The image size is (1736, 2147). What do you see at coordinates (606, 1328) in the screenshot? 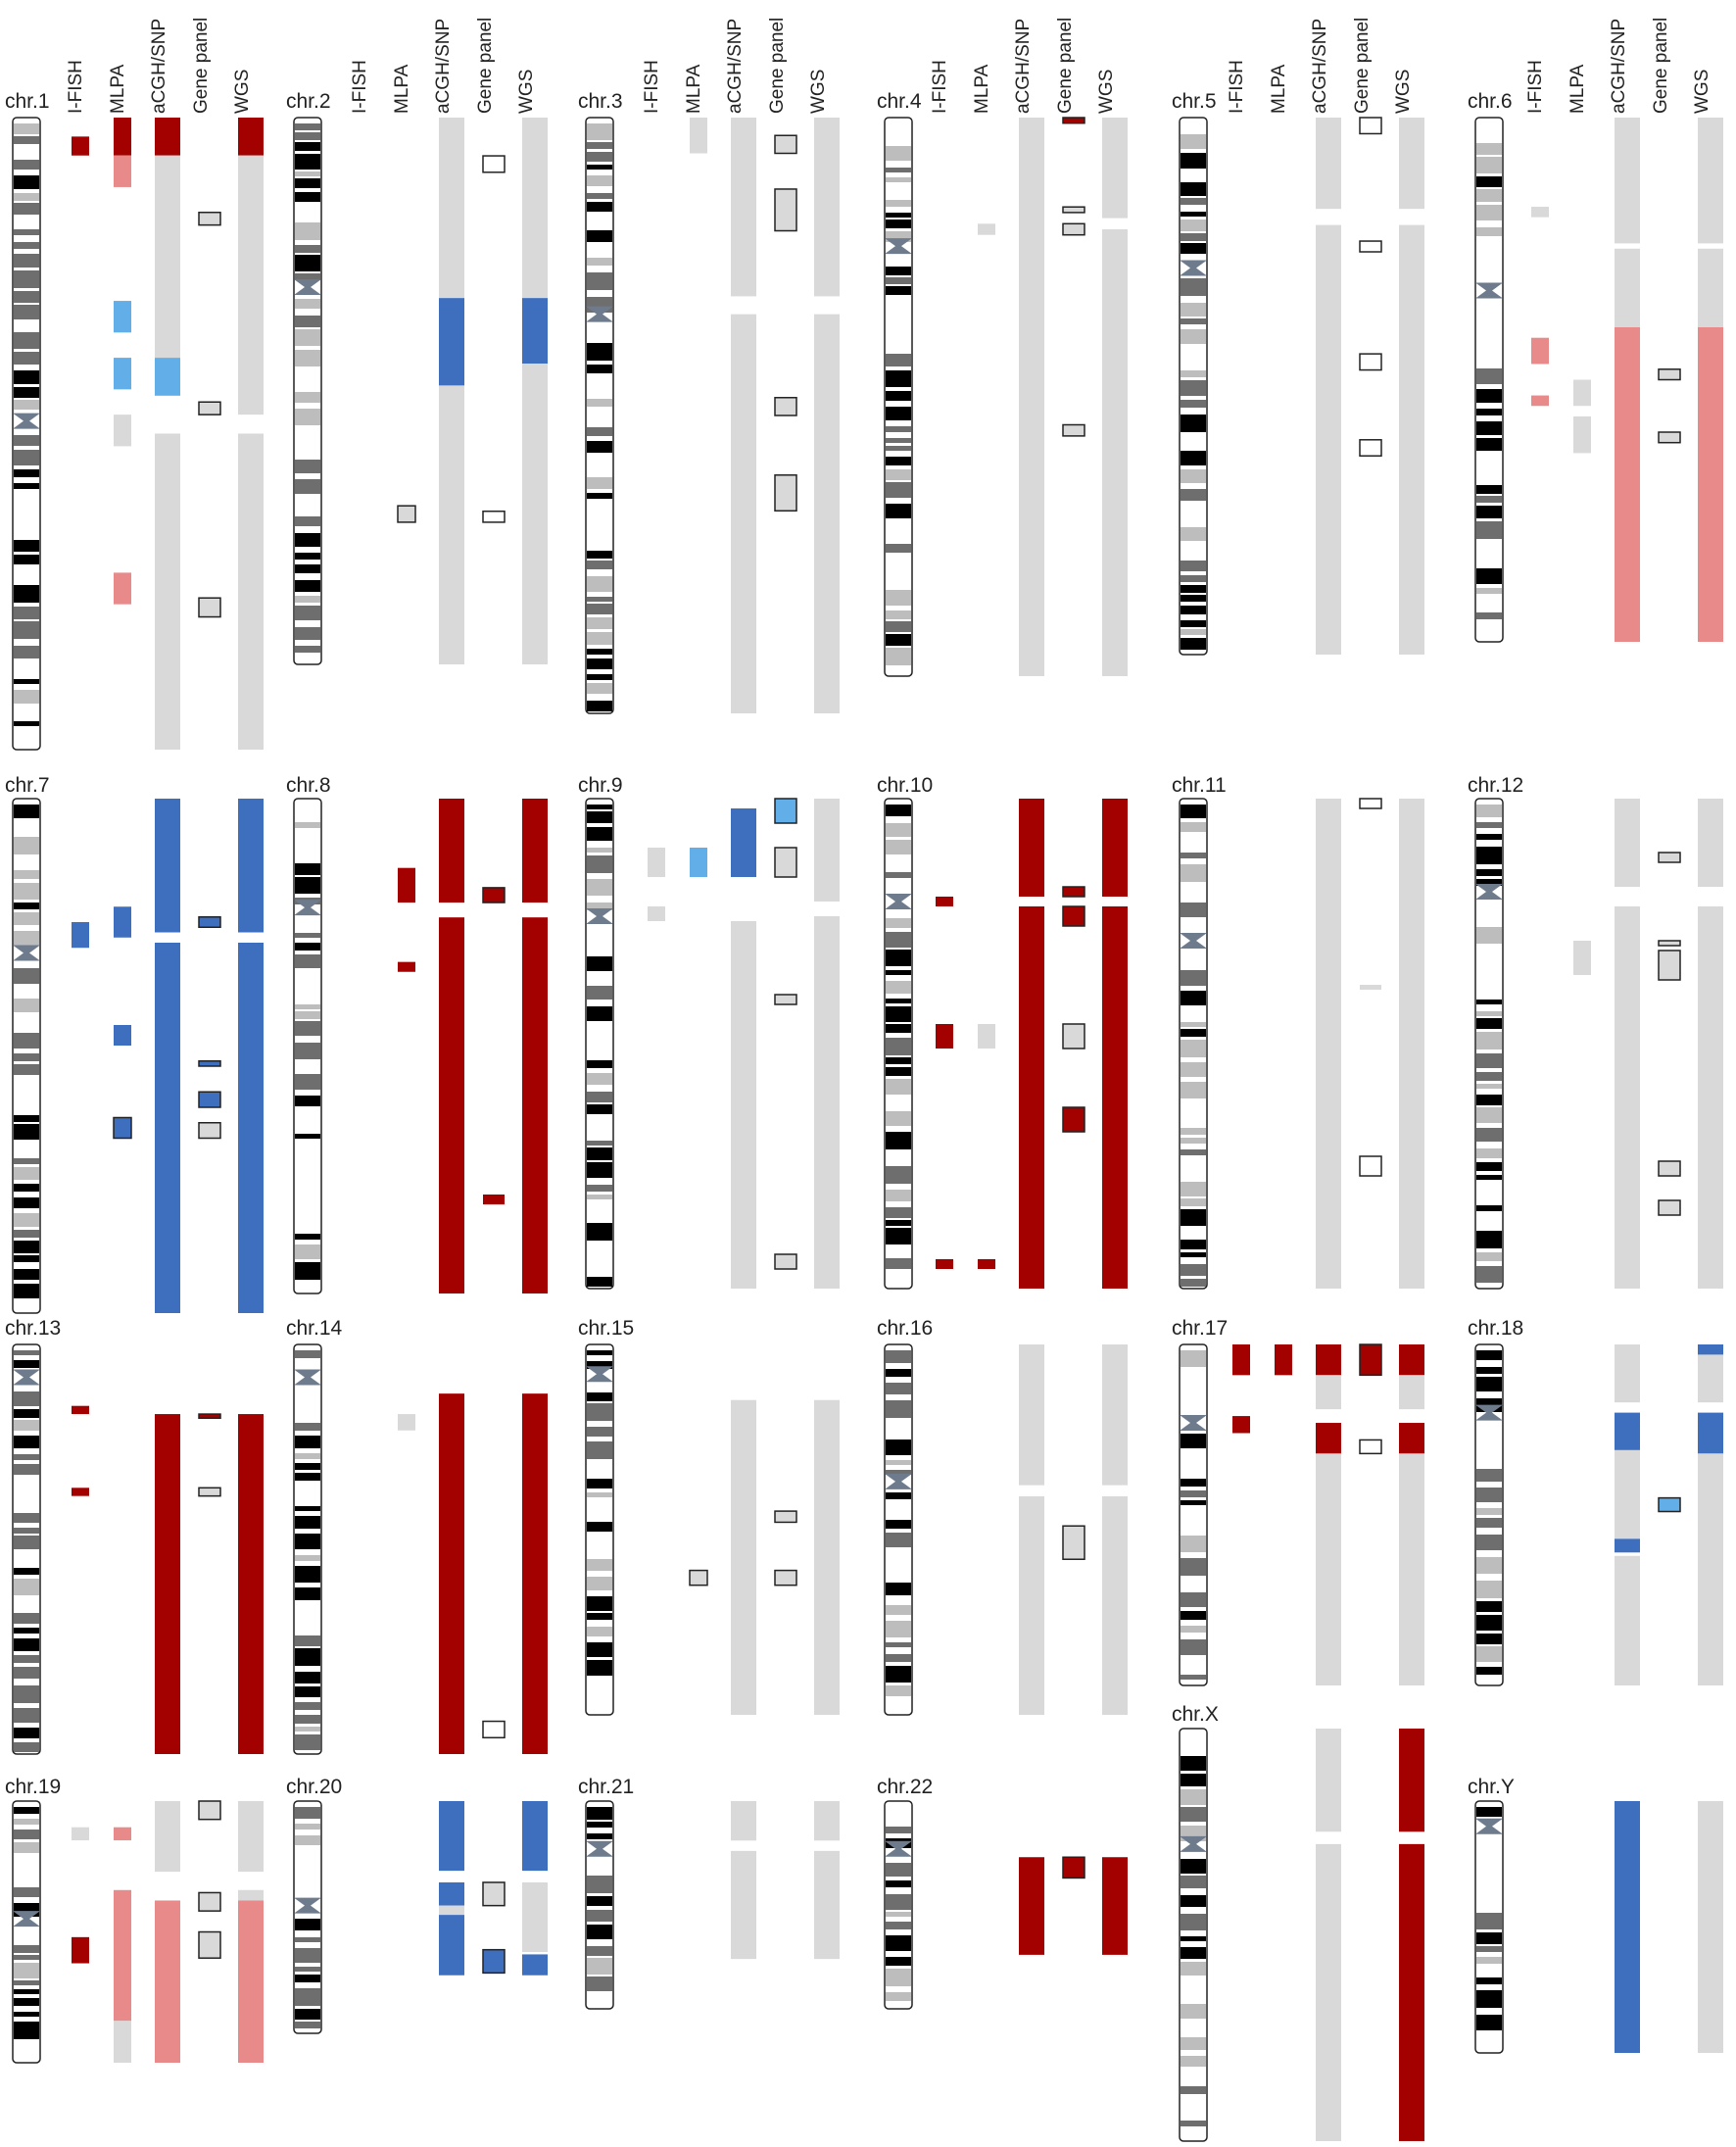
I see `chromosome-label-chr15: chr.15` at bounding box center [606, 1328].